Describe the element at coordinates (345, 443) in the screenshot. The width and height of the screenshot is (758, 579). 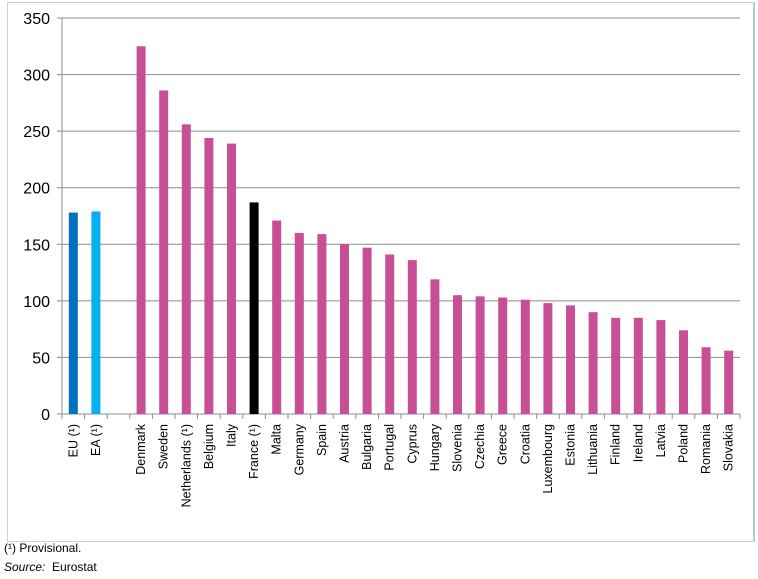
I see `x-tick-label: Austria` at that location.